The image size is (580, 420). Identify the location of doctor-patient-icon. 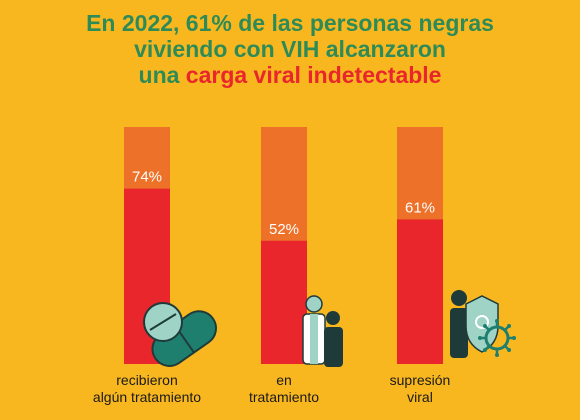
(322, 331).